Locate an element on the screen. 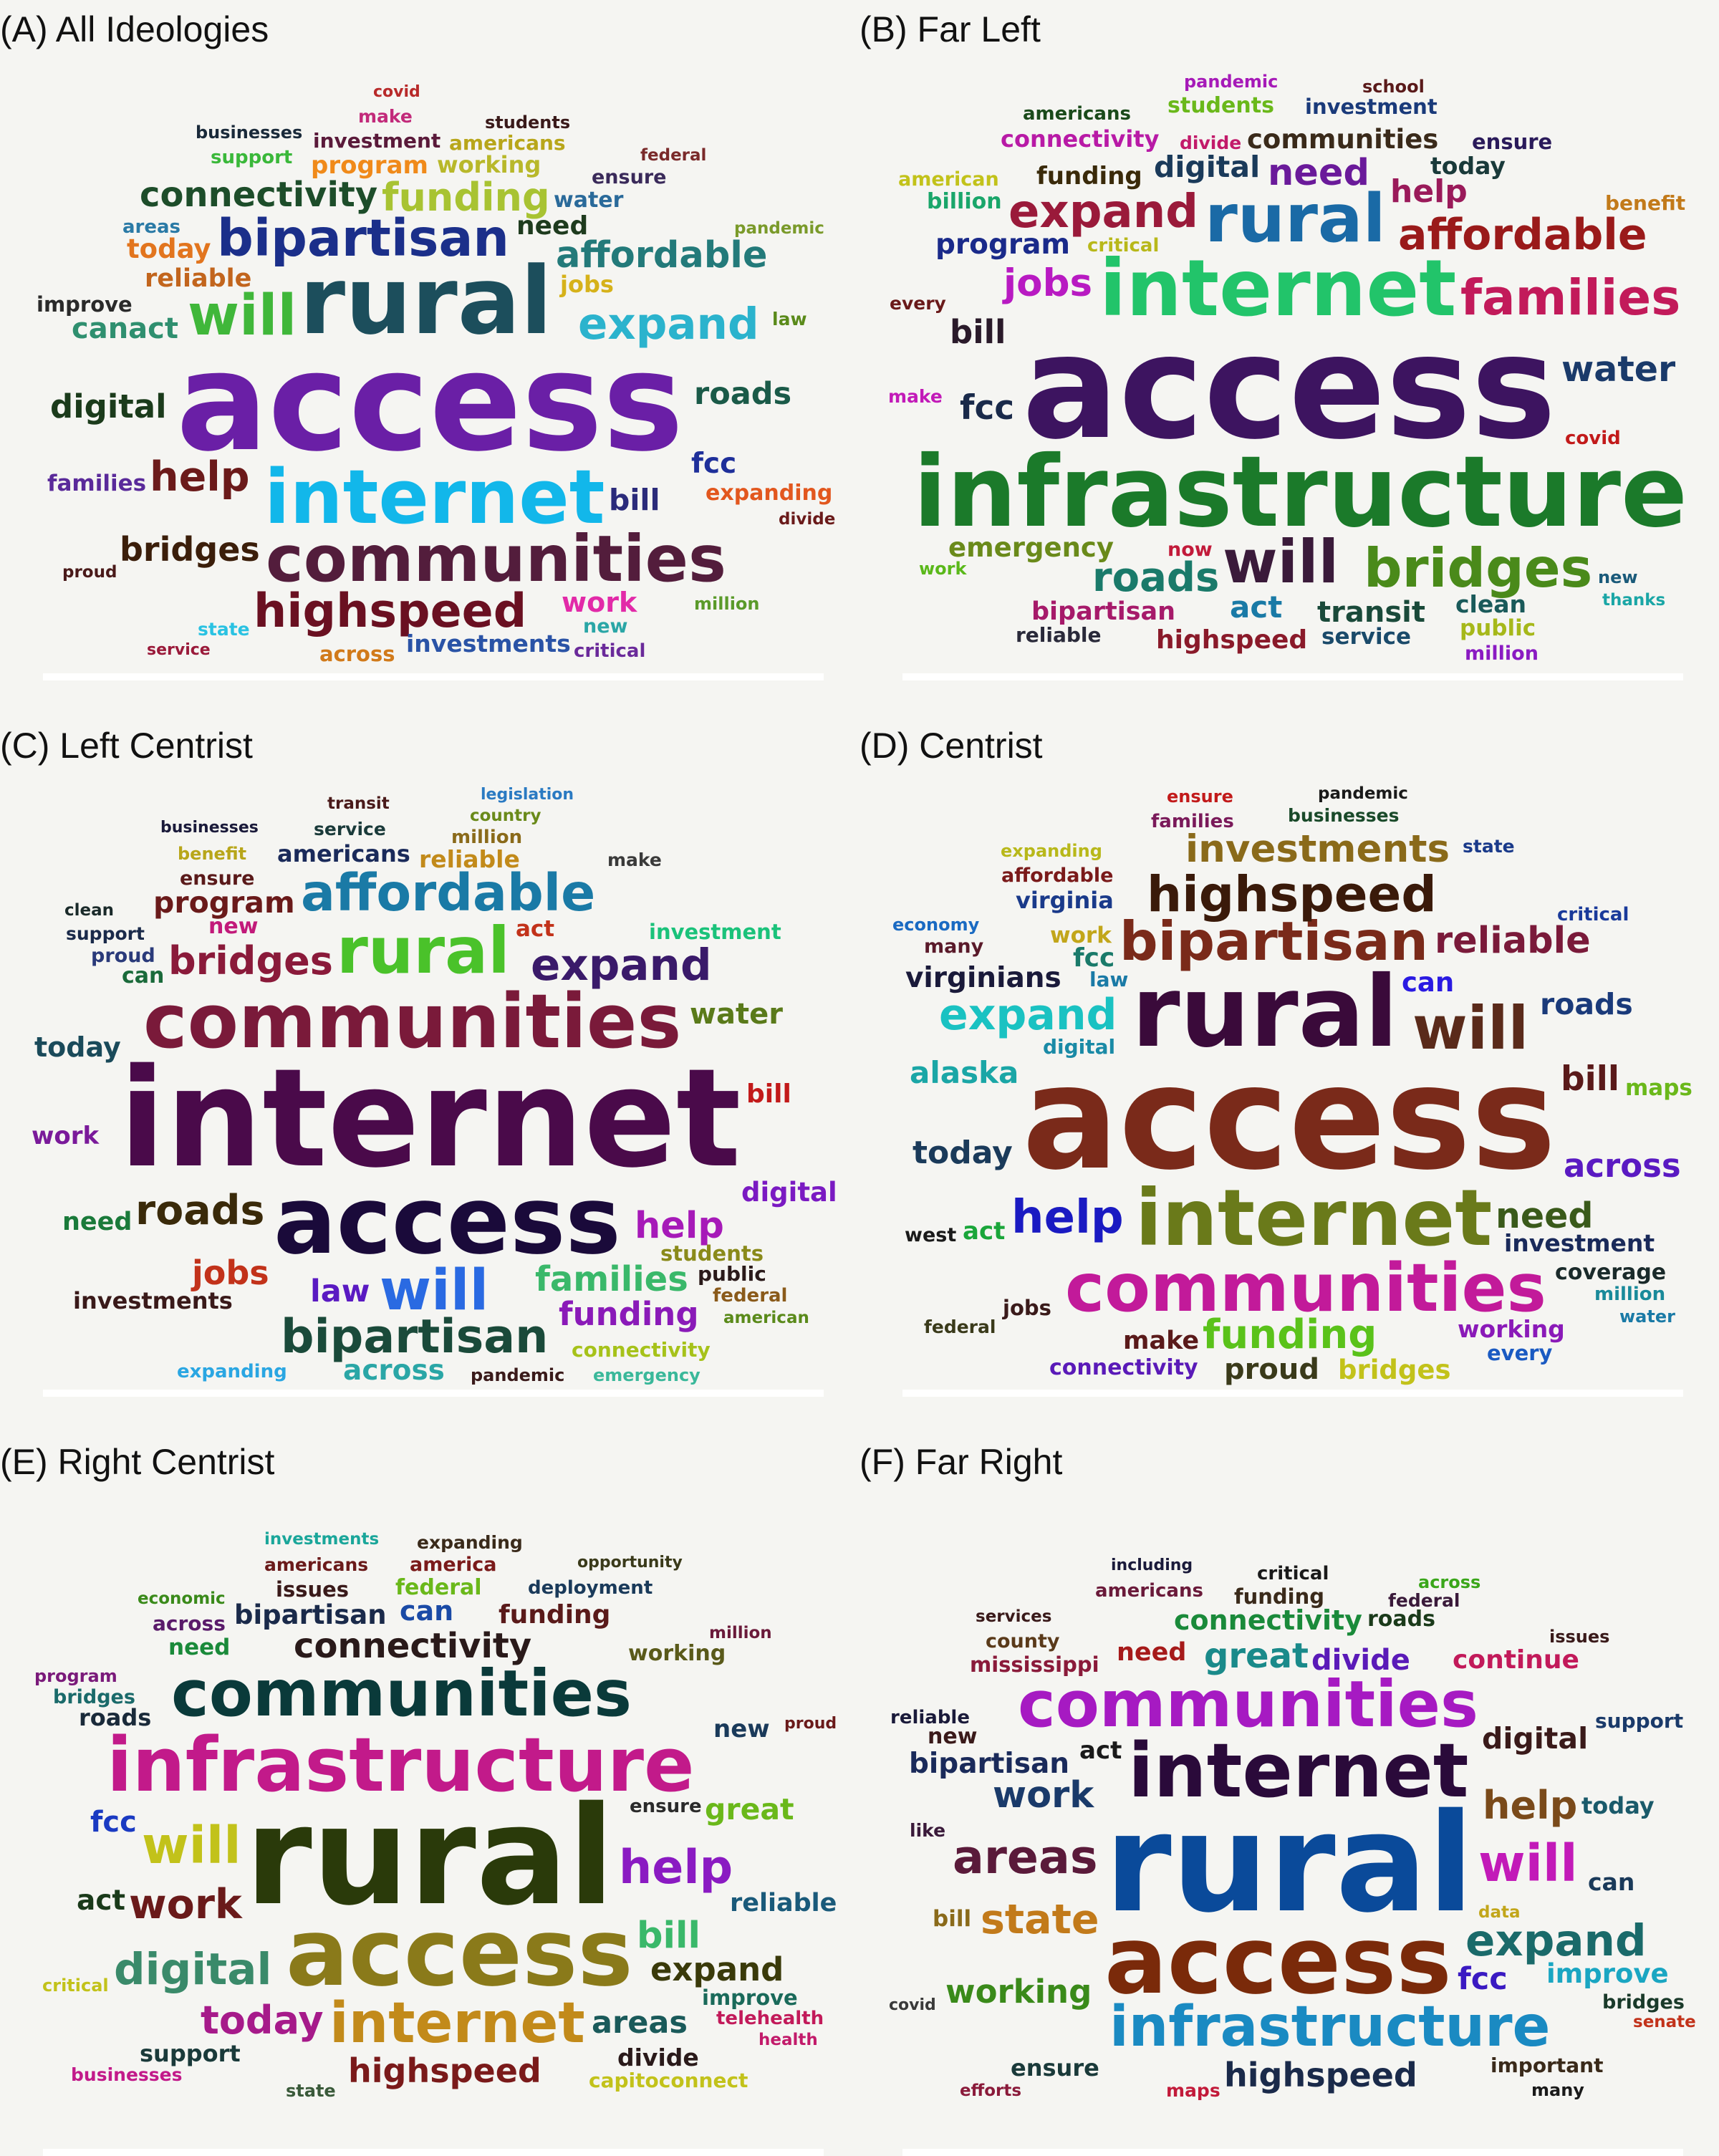 The width and height of the screenshot is (1719, 2156). cloud-word: improve is located at coordinates (85, 304).